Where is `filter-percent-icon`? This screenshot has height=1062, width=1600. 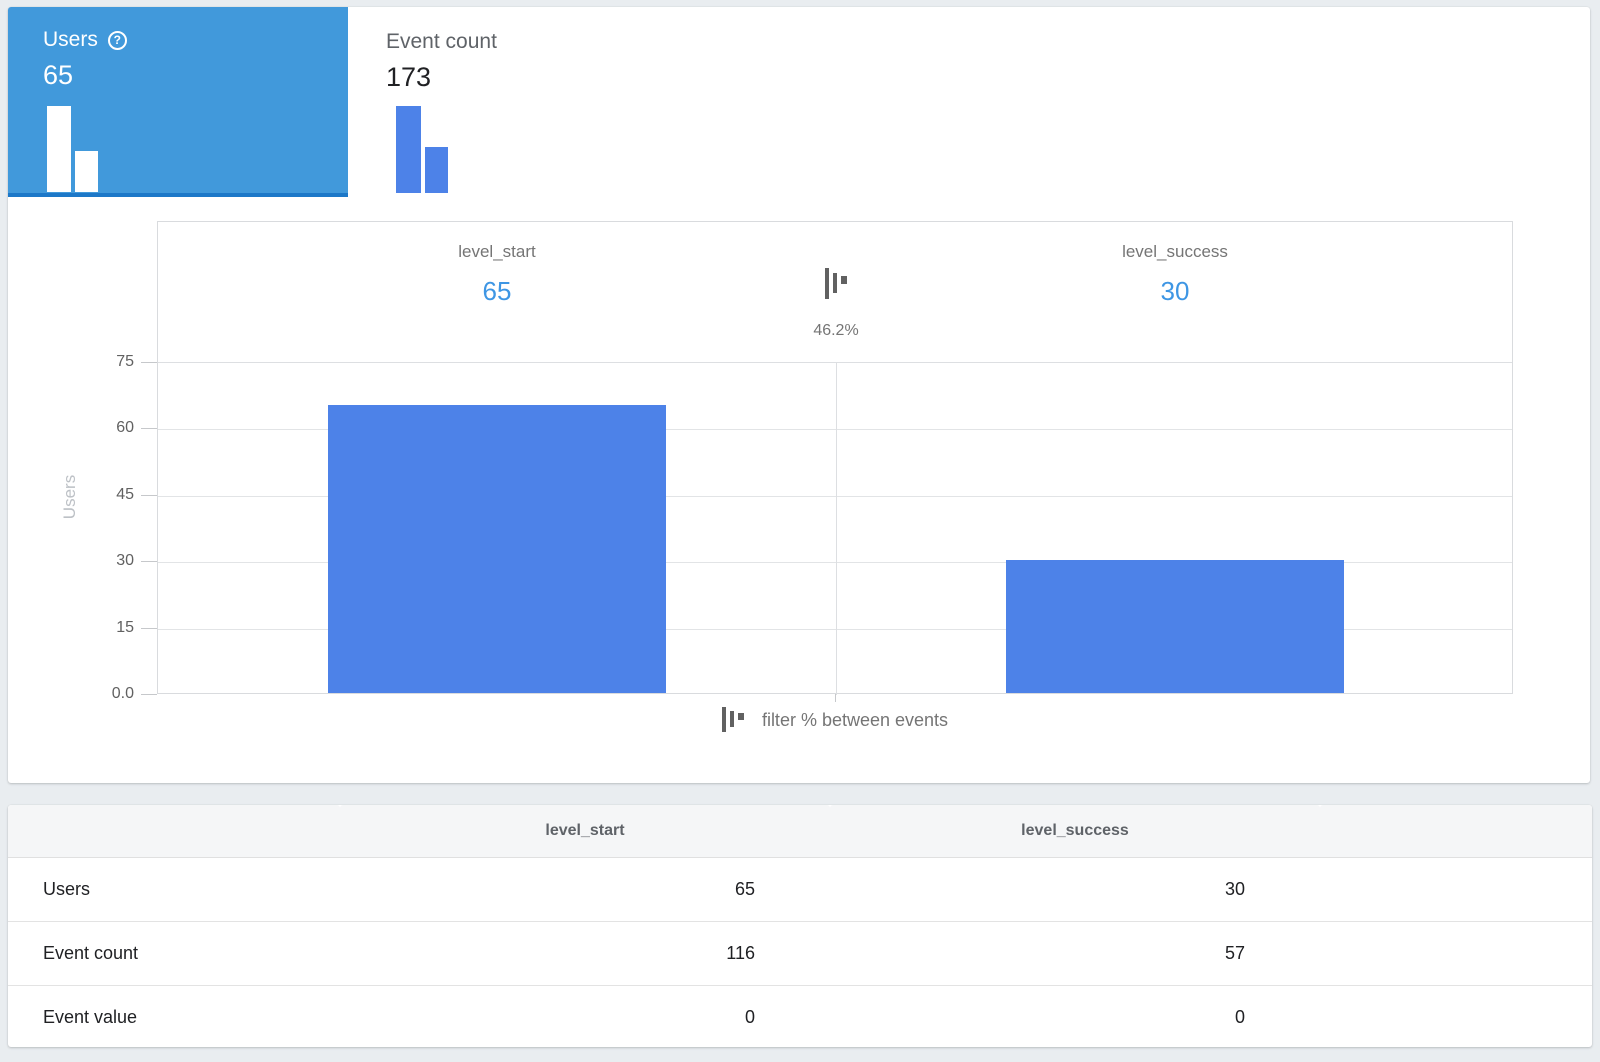
filter-percent-icon is located at coordinates (836, 284).